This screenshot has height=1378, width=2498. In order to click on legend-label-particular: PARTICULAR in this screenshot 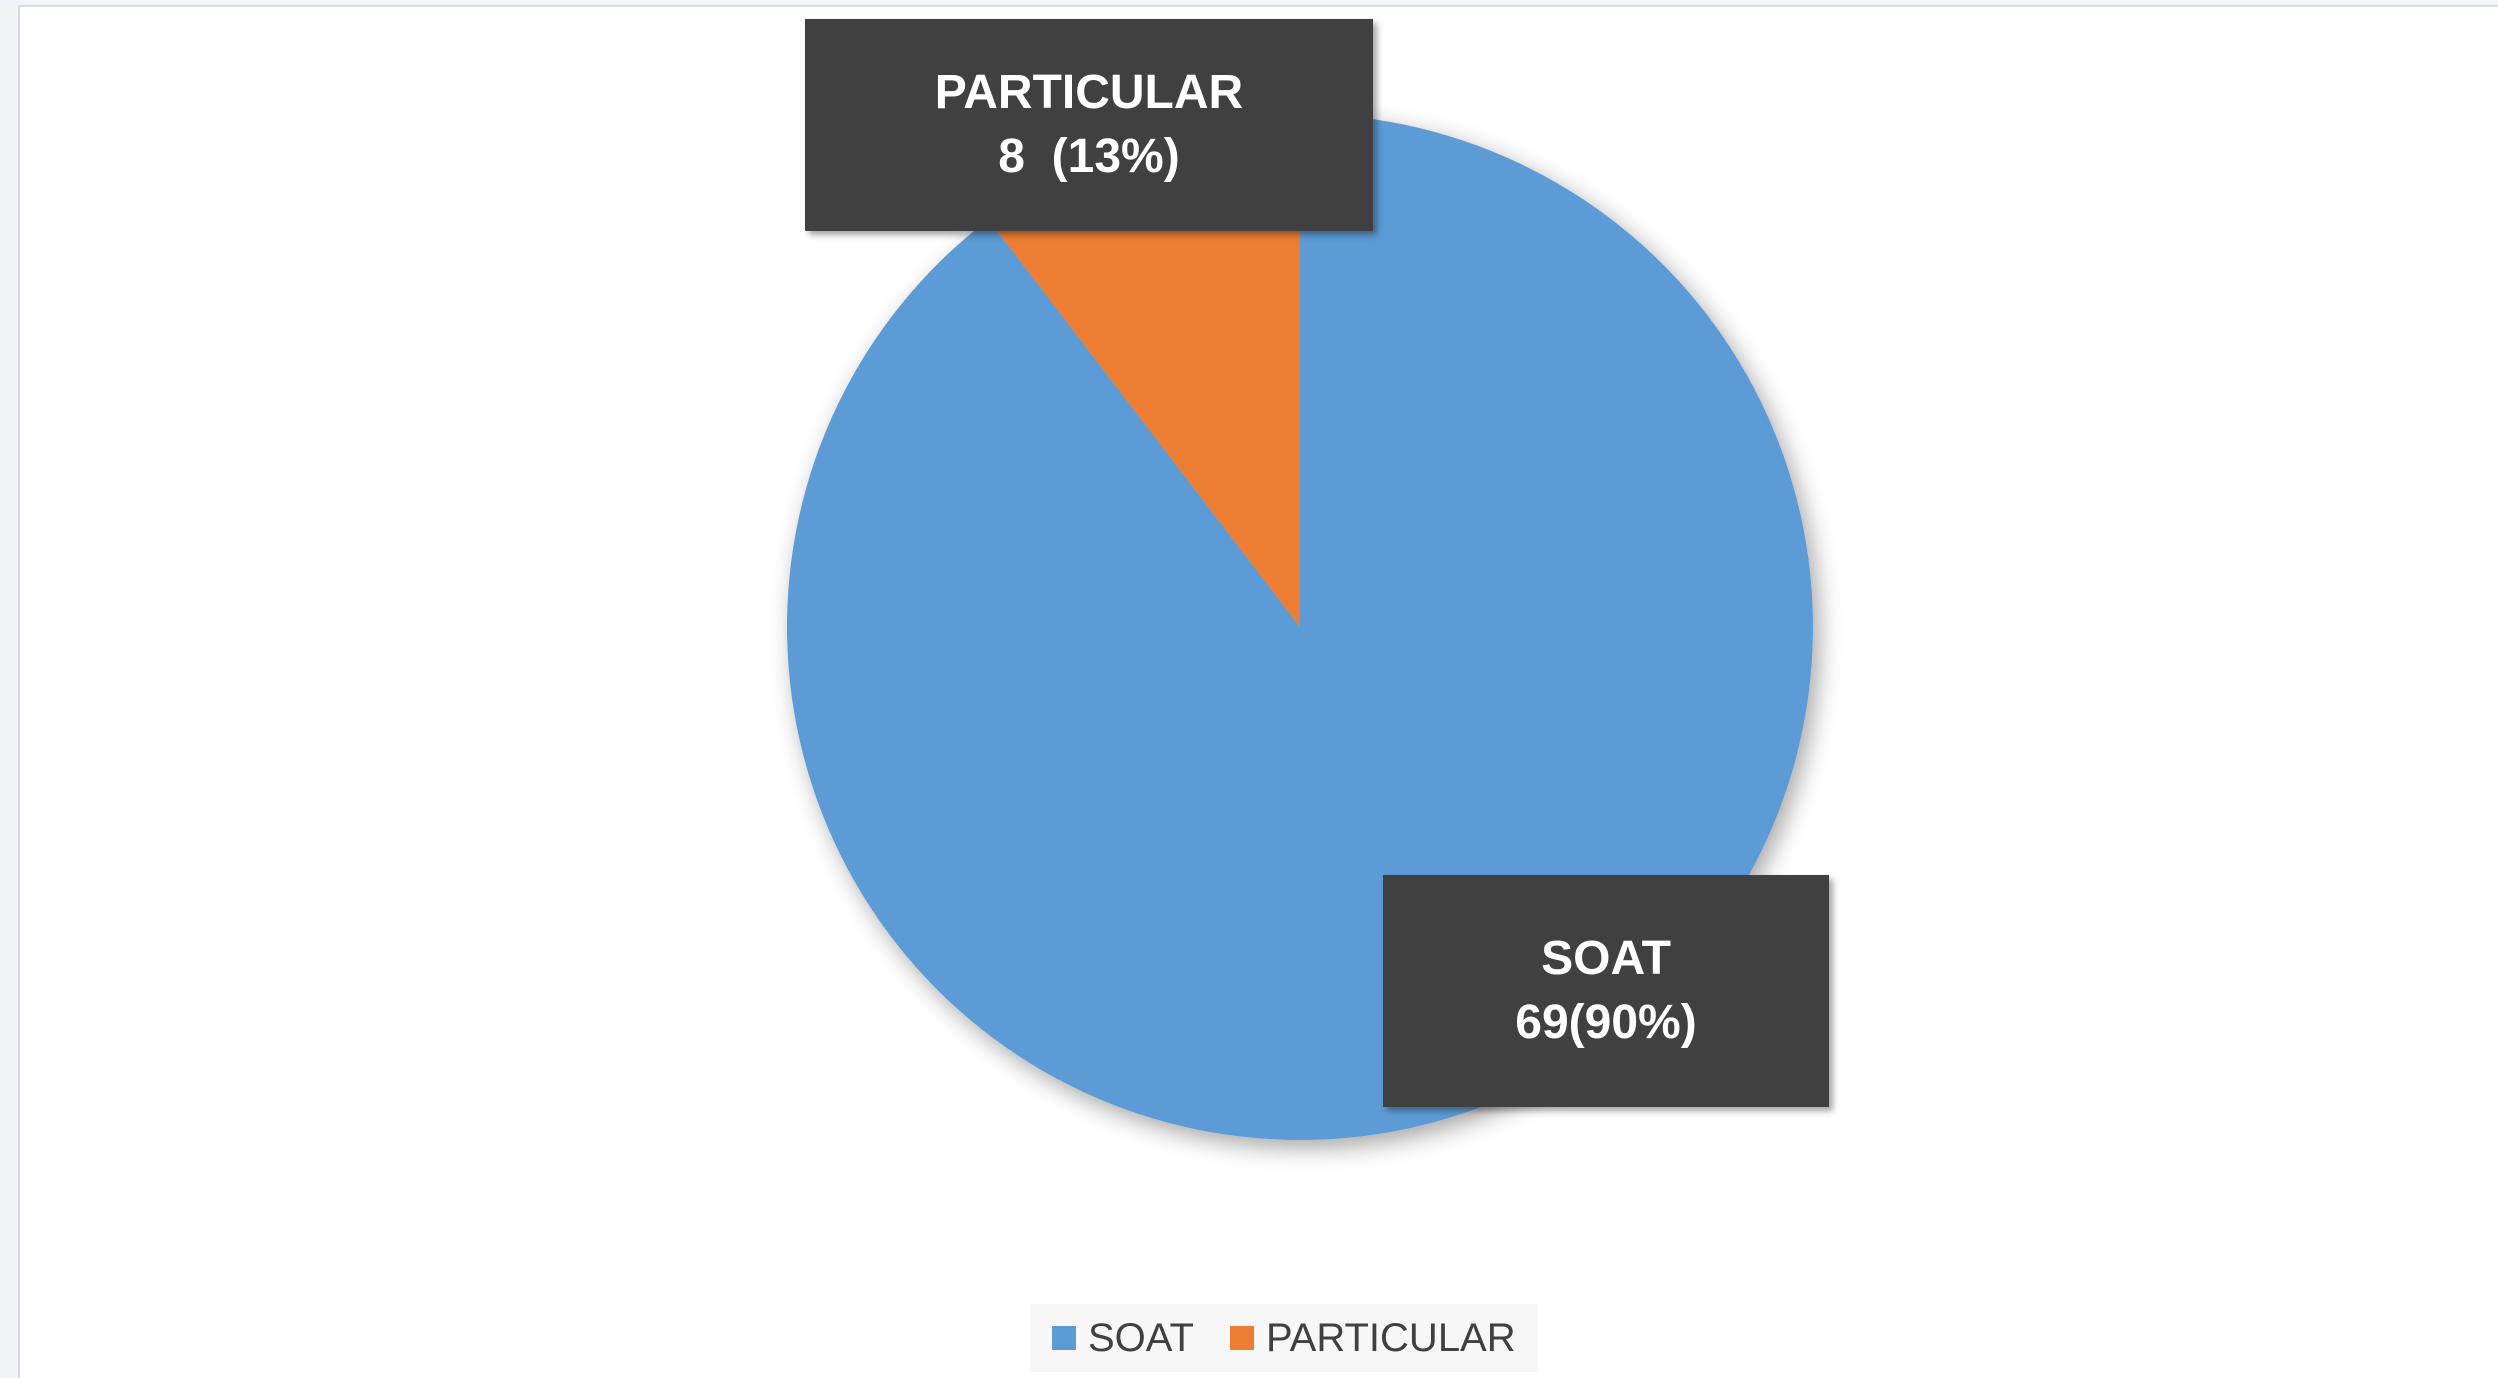, I will do `click(1390, 1337)`.